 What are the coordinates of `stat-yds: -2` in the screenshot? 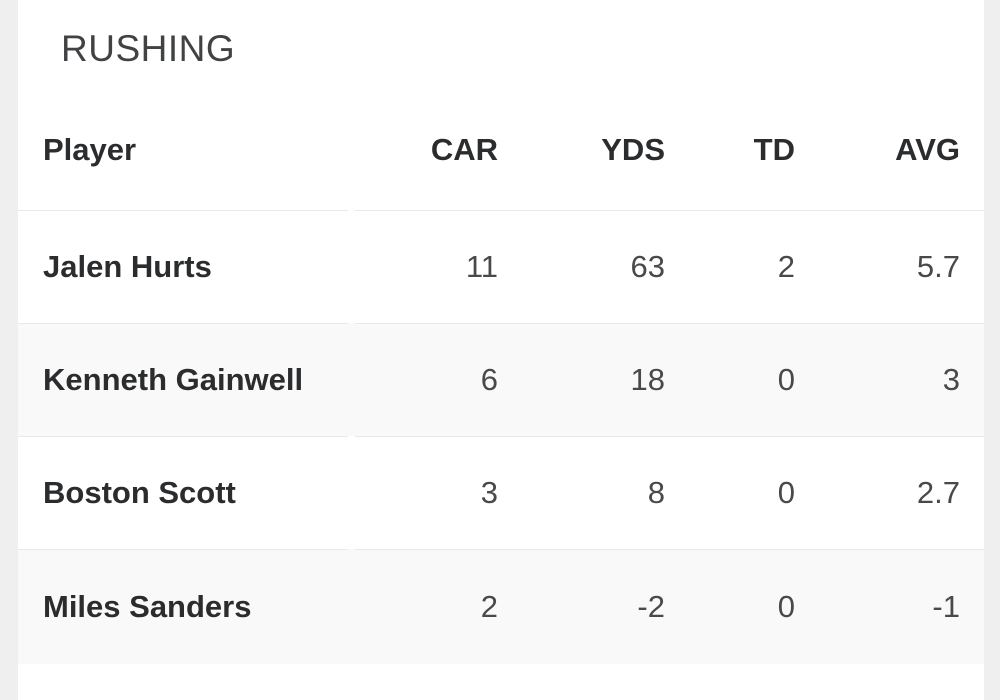 It's located at (651, 606).